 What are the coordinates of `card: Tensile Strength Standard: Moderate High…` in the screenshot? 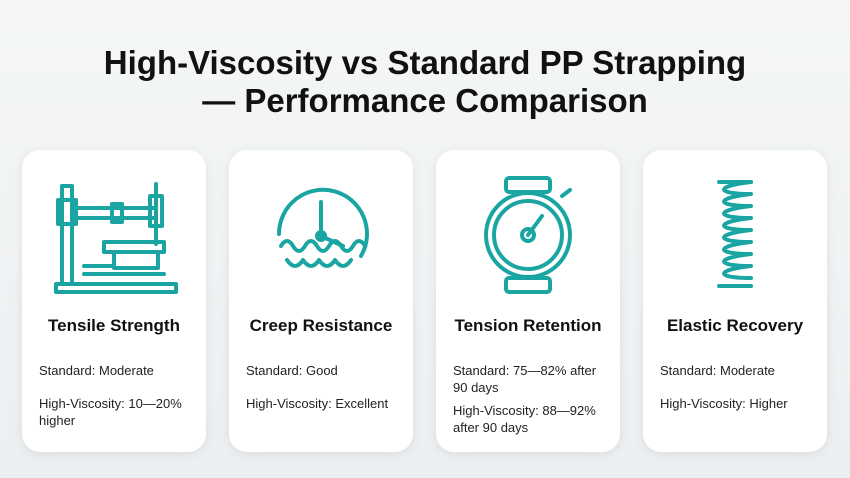 It's located at (114, 301).